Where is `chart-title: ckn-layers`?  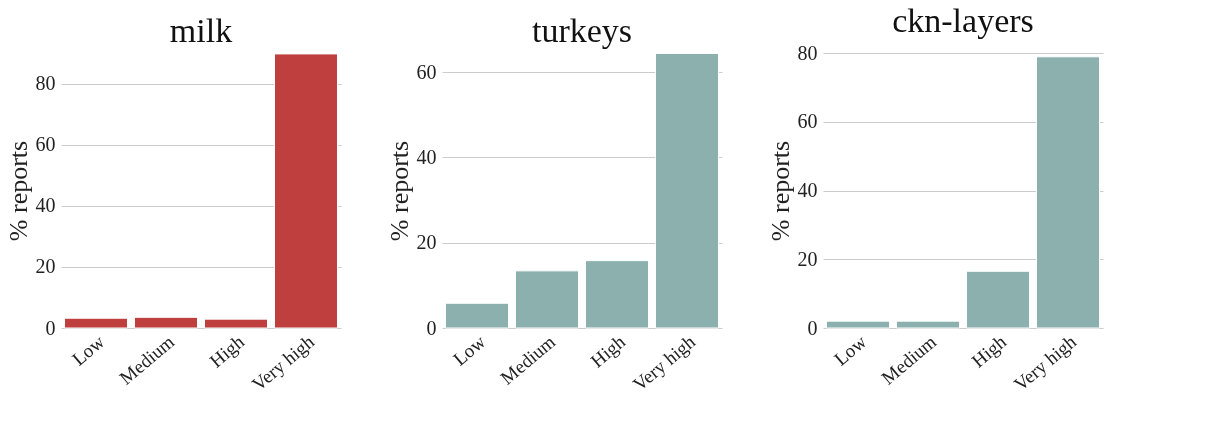 chart-title: ckn-layers is located at coordinates (963, 20).